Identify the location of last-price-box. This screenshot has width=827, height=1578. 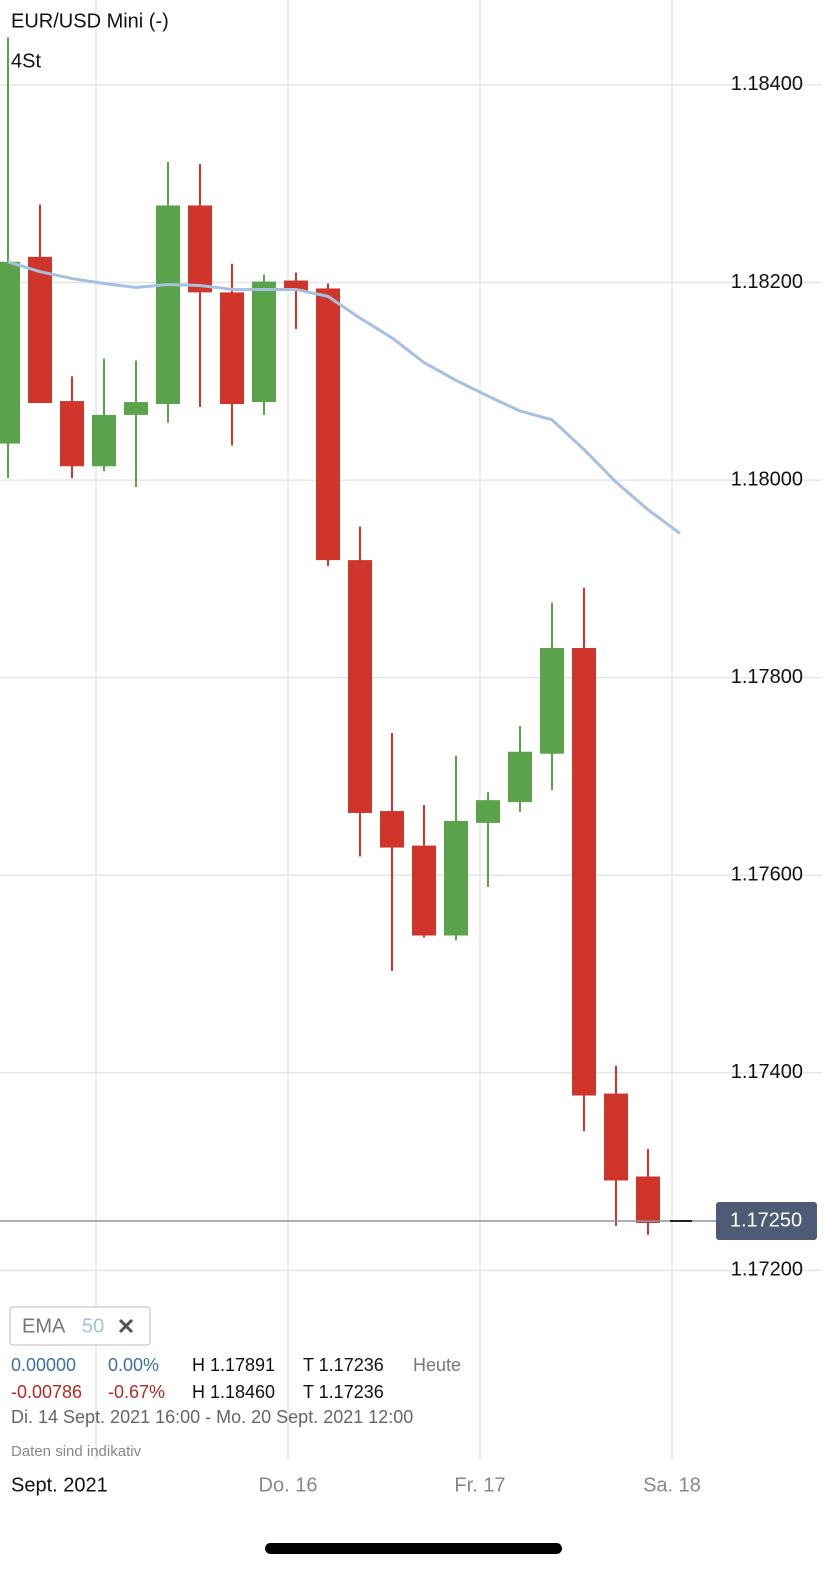
(766, 1220).